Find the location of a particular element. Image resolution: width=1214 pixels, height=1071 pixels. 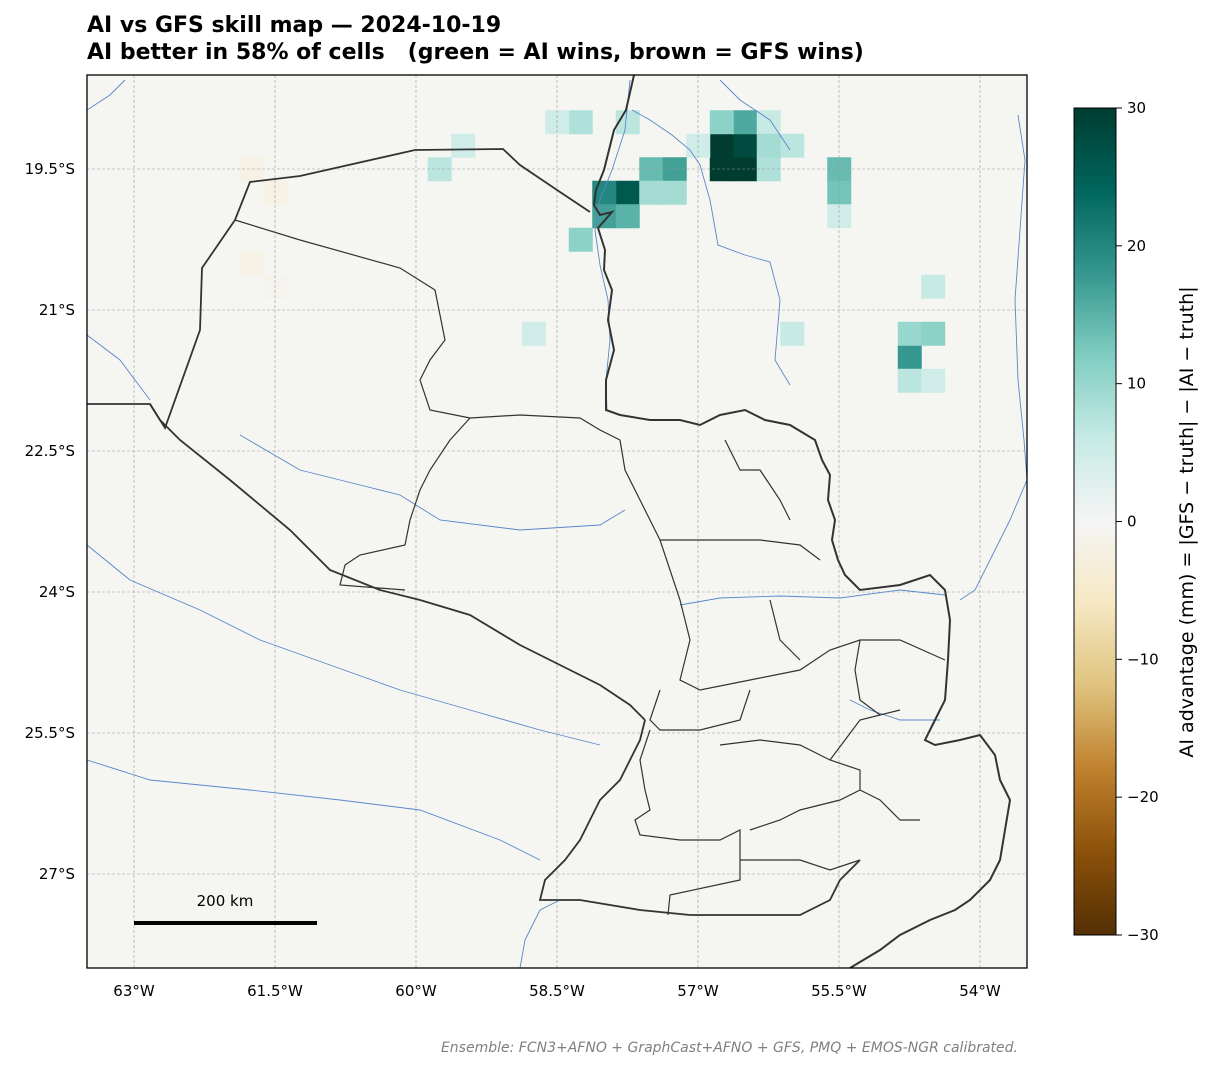

lat-tick-label: 22.5°S is located at coordinates (50, 451).